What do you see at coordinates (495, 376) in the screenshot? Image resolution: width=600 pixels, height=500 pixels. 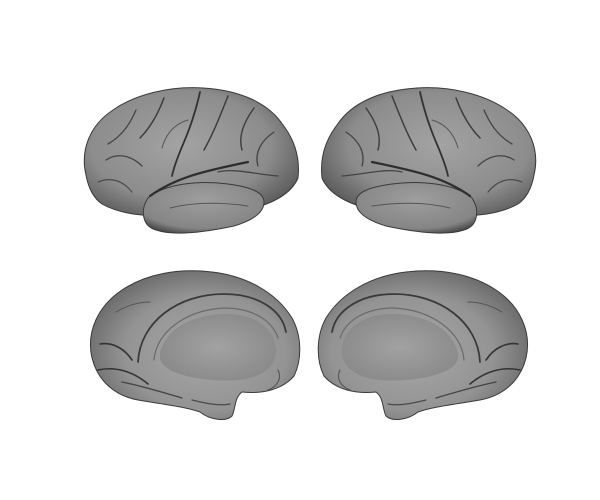 I see `right-medial-calcarine-sulcus` at bounding box center [495, 376].